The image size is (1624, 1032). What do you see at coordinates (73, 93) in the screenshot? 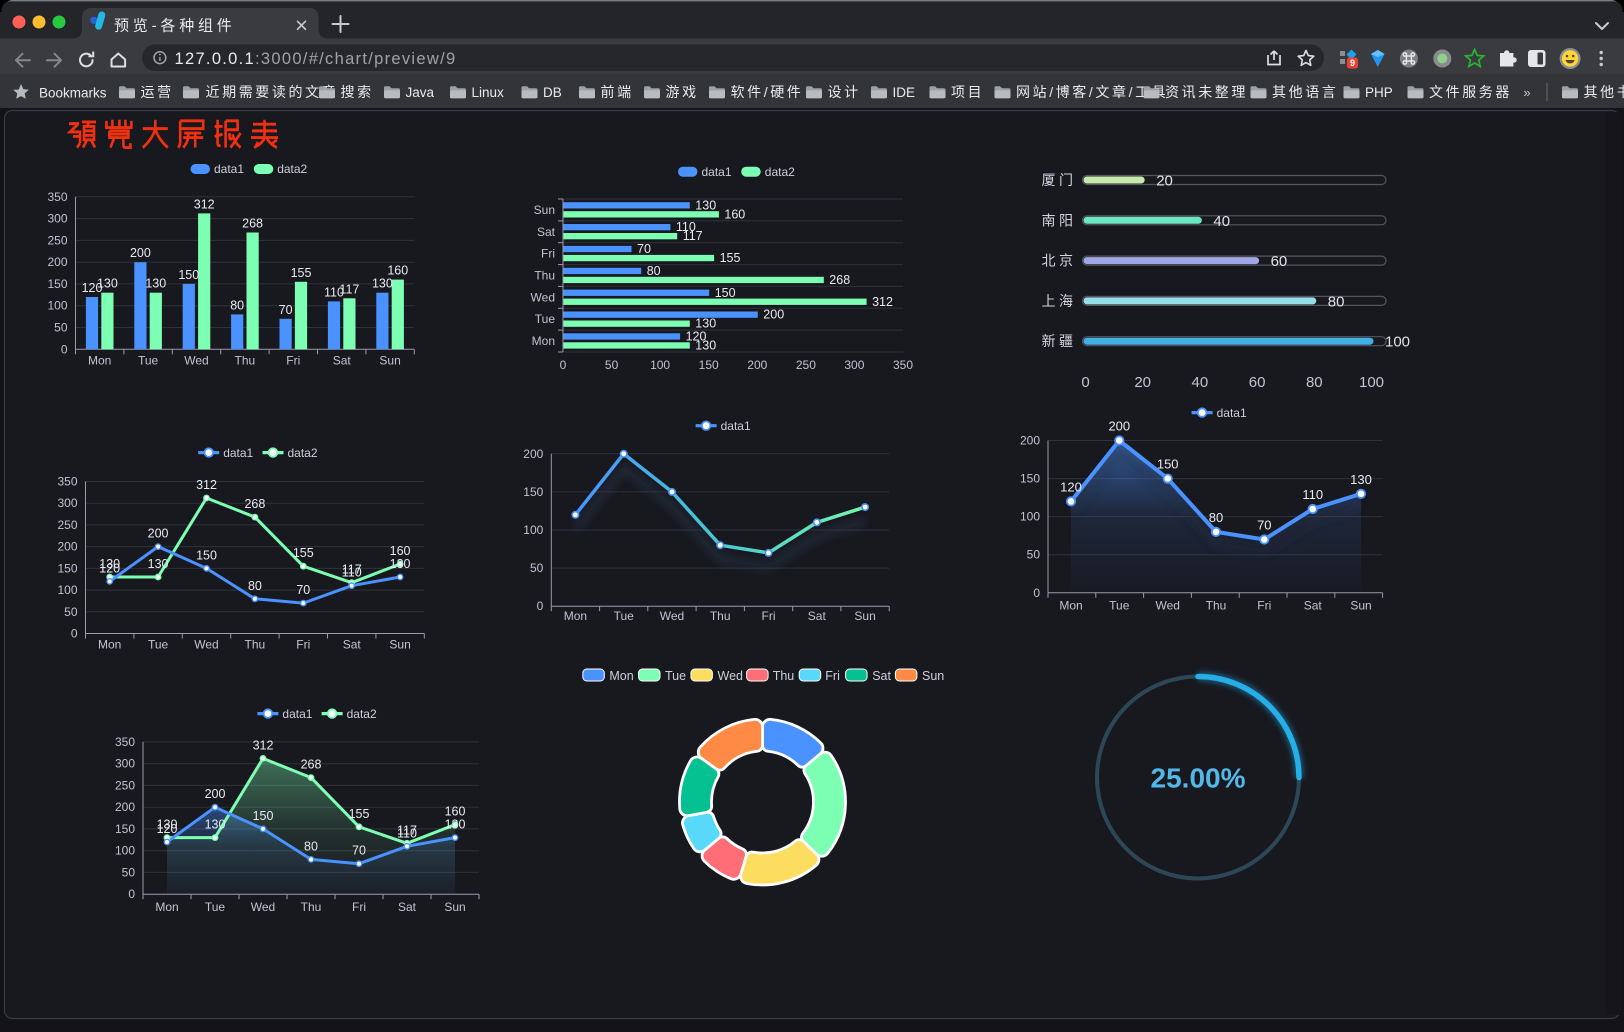
I see `svg-text: Bookmarks` at bounding box center [73, 93].